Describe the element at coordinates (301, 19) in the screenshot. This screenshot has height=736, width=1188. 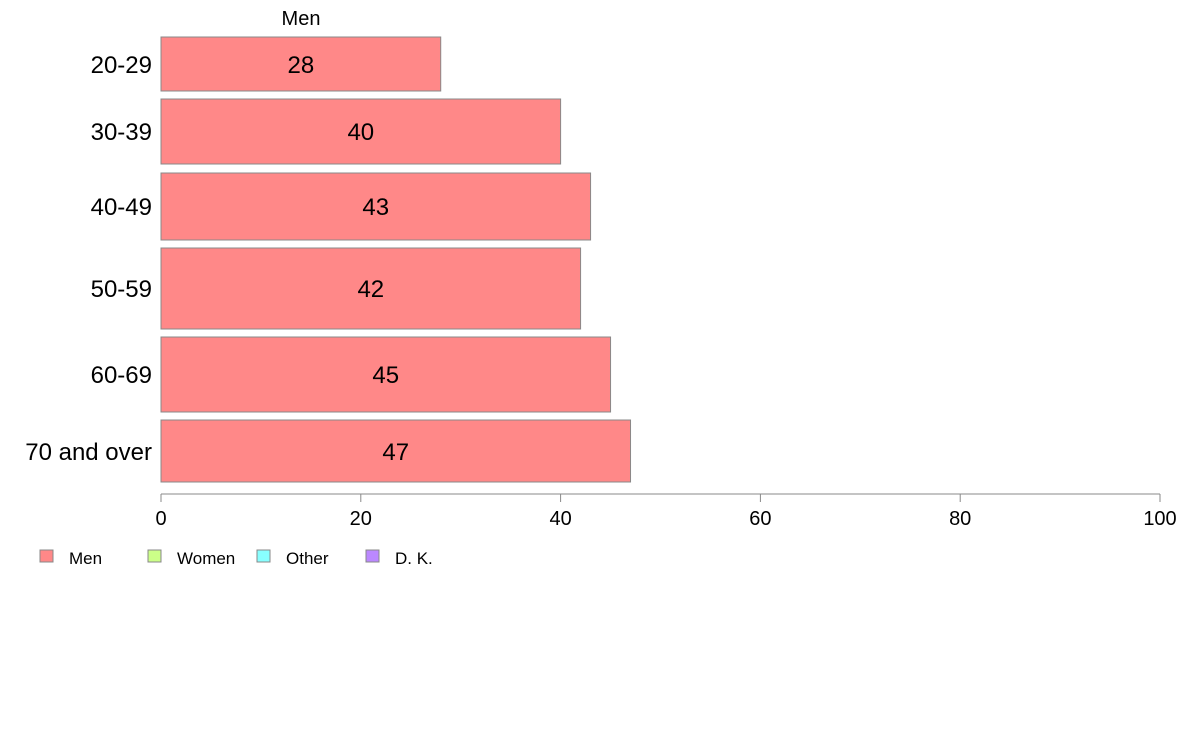
I see `series-header: Men` at that location.